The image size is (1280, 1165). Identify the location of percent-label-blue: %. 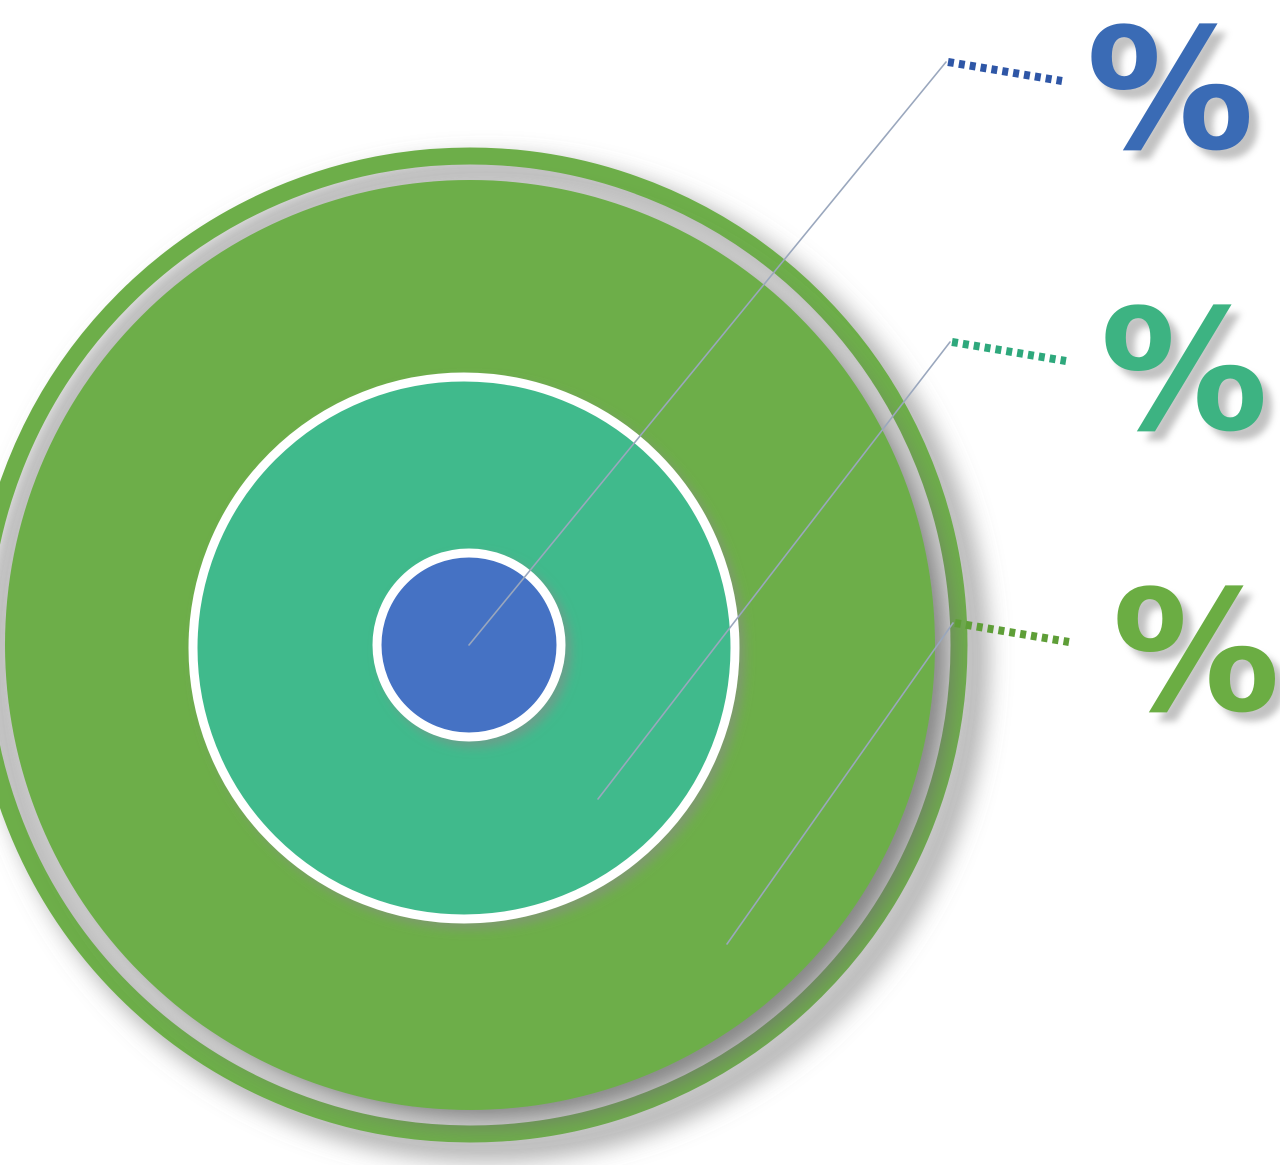
(1170, 94).